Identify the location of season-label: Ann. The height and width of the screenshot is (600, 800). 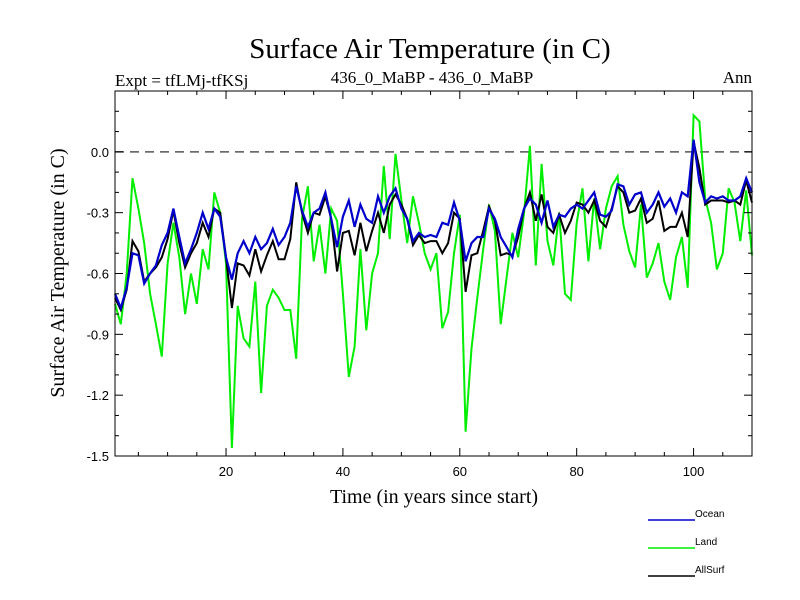
(738, 77).